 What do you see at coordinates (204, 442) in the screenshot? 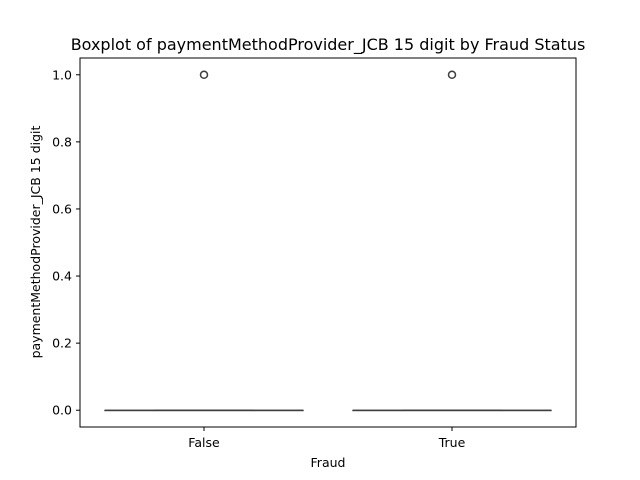
I see `x-tick-label: False` at bounding box center [204, 442].